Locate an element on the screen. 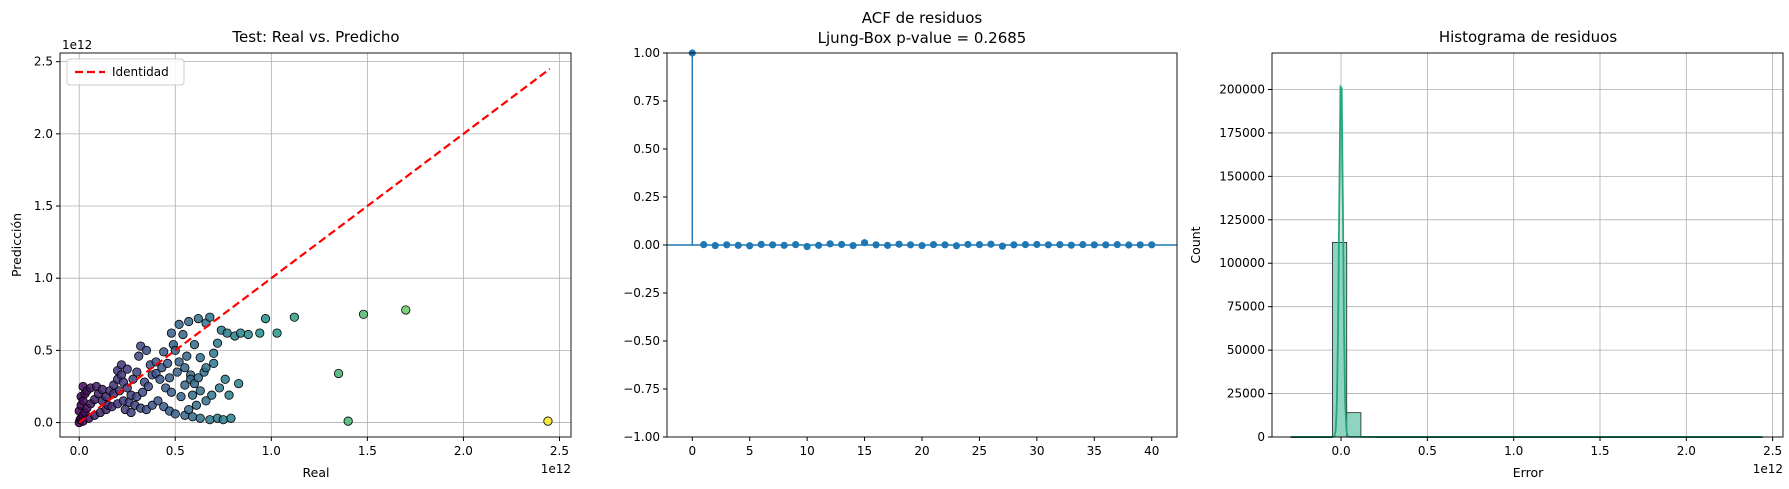 Image resolution: width=1789 pixels, height=489 pixels. scatter-ytick-label: 1.5 is located at coordinates (43, 206).